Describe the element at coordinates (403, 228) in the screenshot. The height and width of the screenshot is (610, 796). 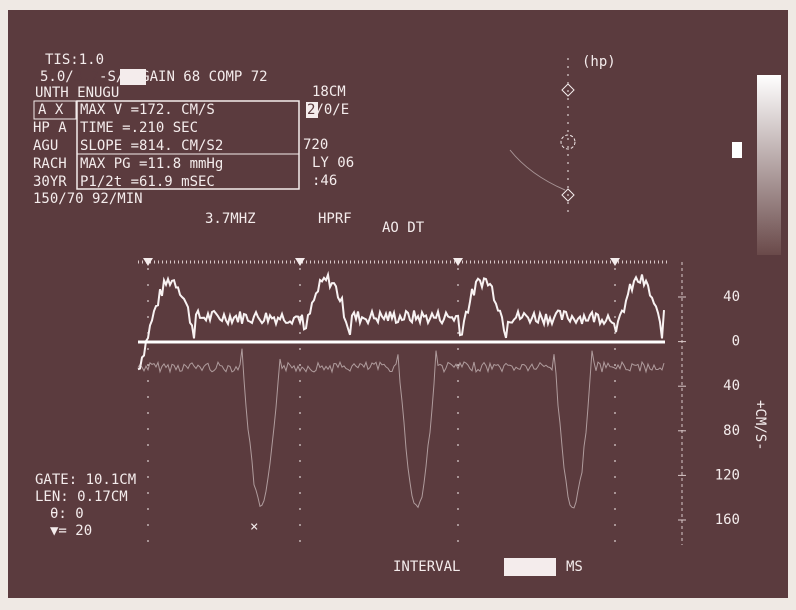
I see `mode-label: AO DT` at that location.